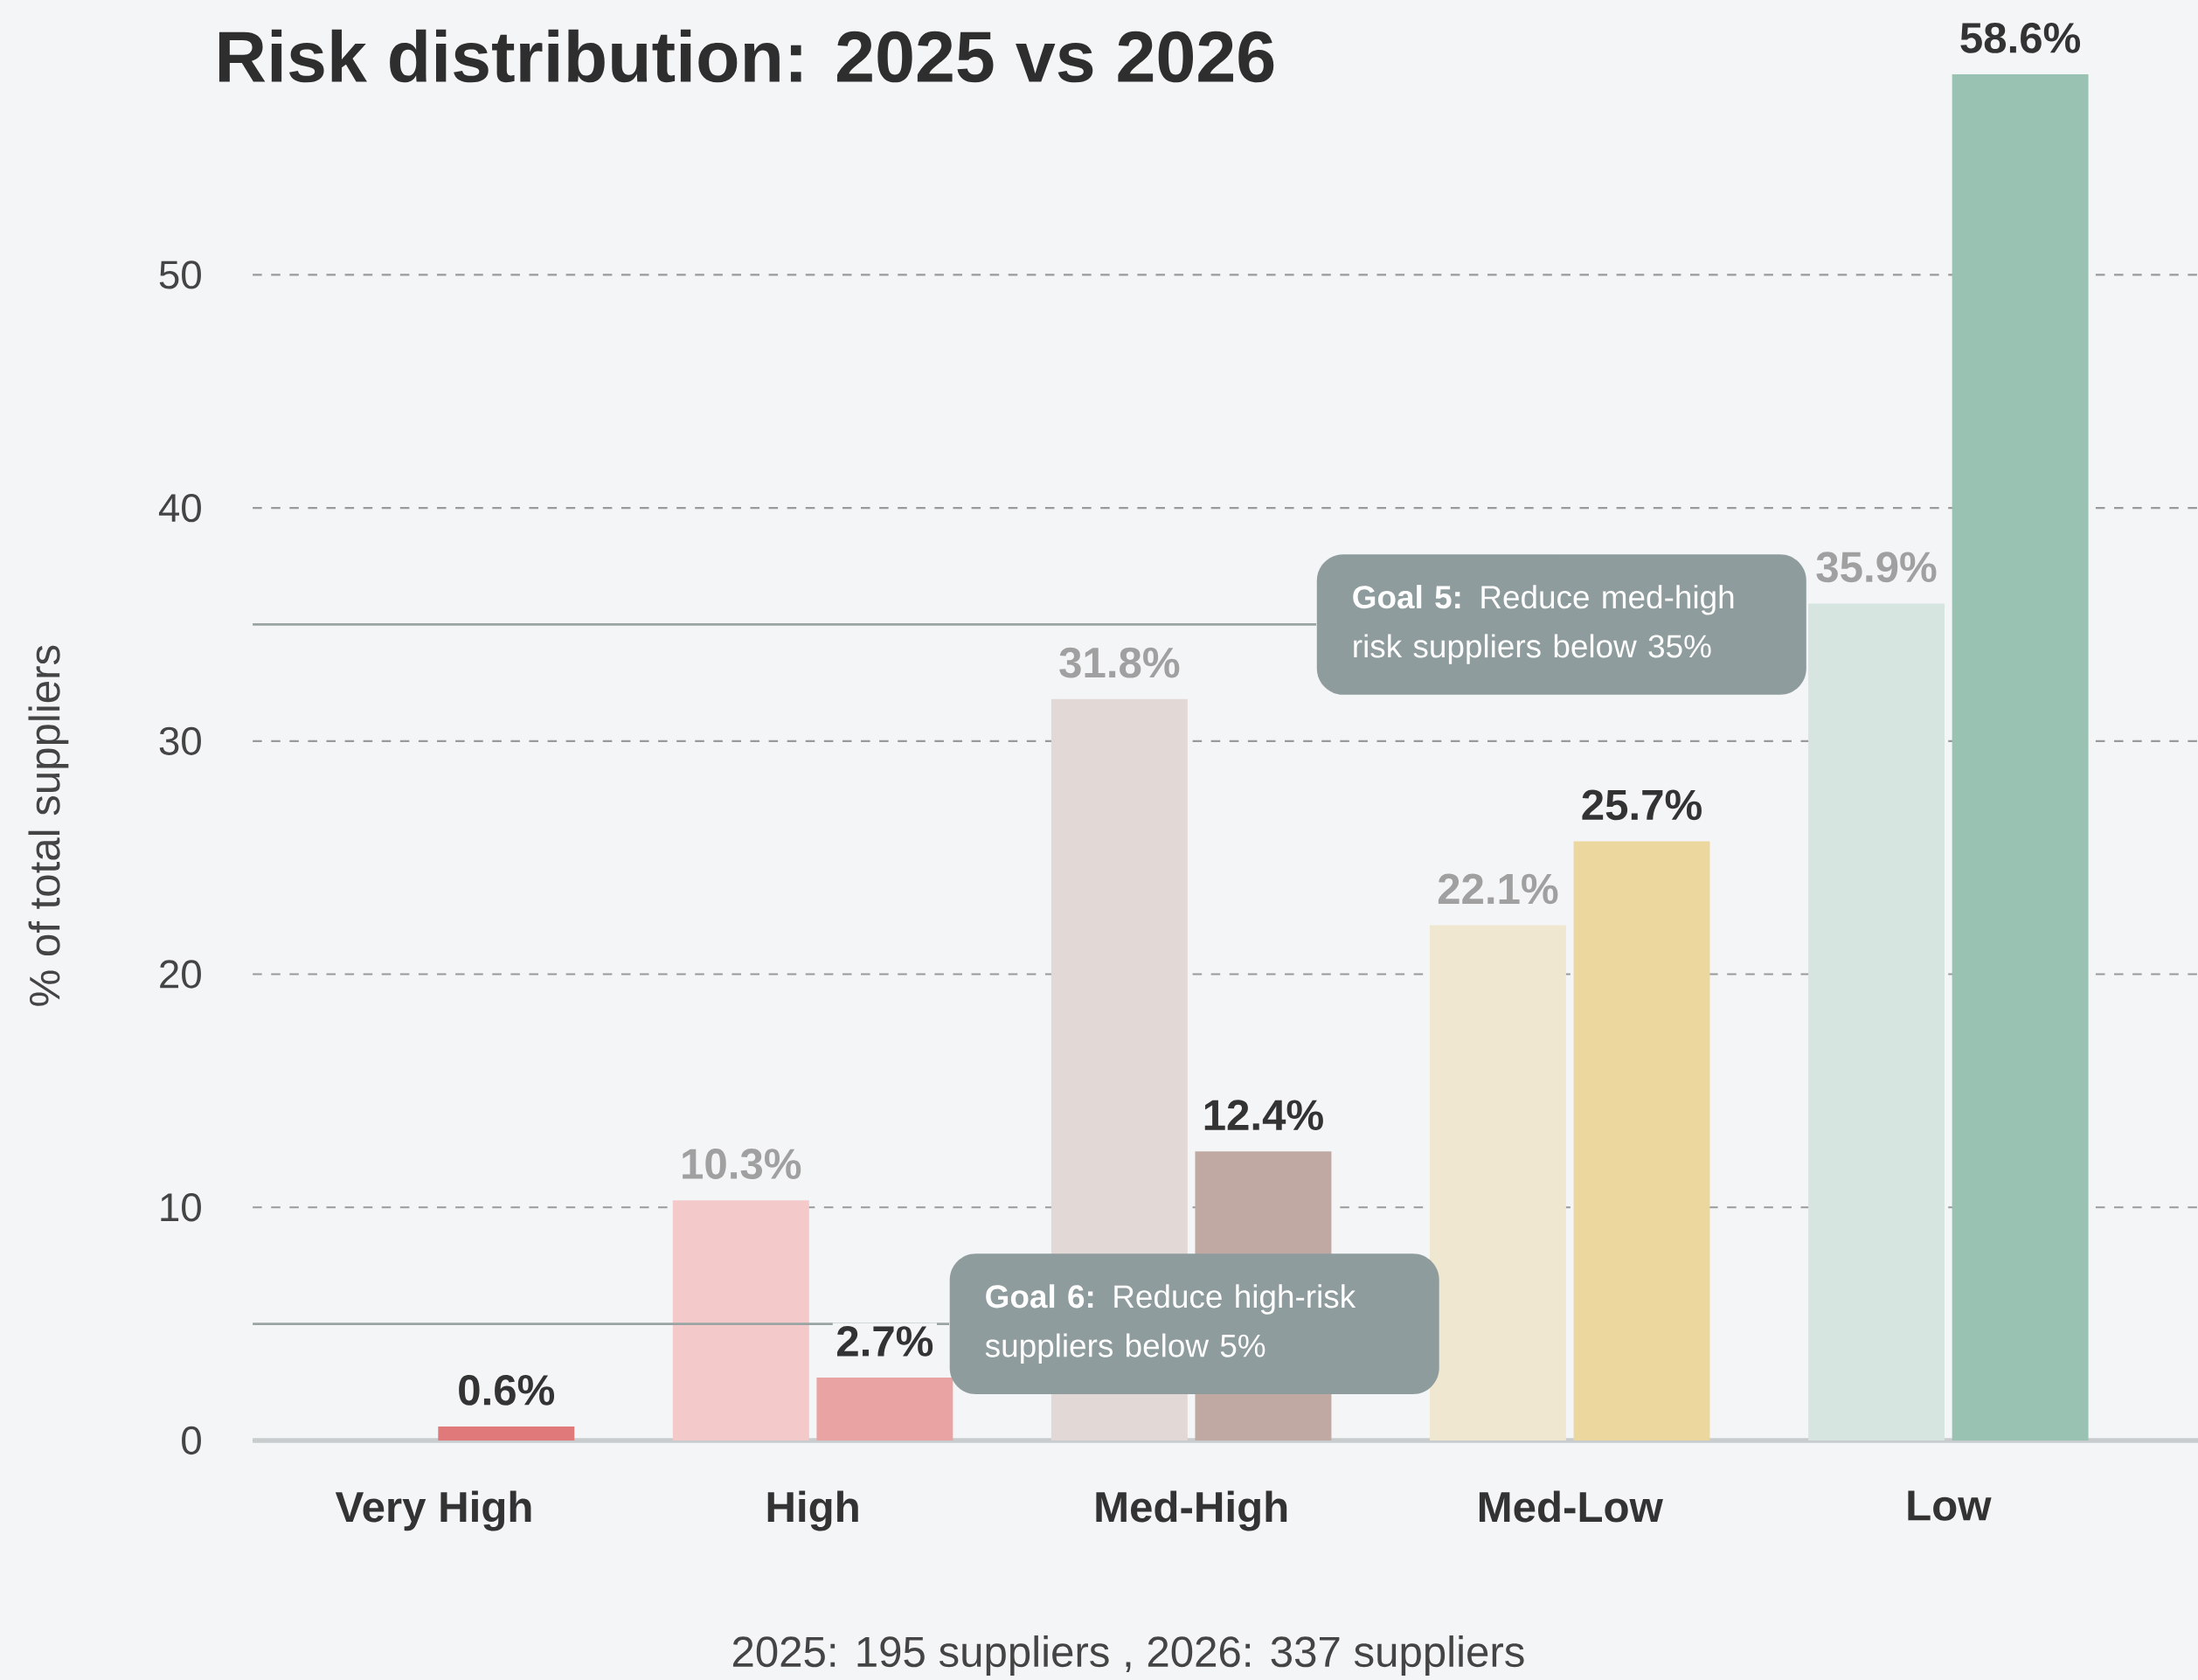 The image size is (2198, 1680). What do you see at coordinates (180, 740) in the screenshot?
I see `y-tick-label: 30` at bounding box center [180, 740].